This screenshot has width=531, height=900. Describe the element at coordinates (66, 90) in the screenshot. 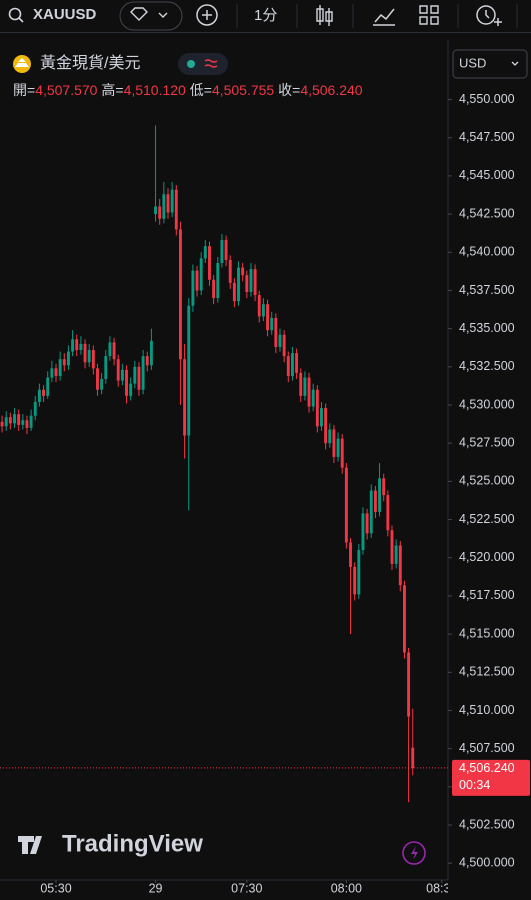

I see `legend-value: 4,507.570` at that location.